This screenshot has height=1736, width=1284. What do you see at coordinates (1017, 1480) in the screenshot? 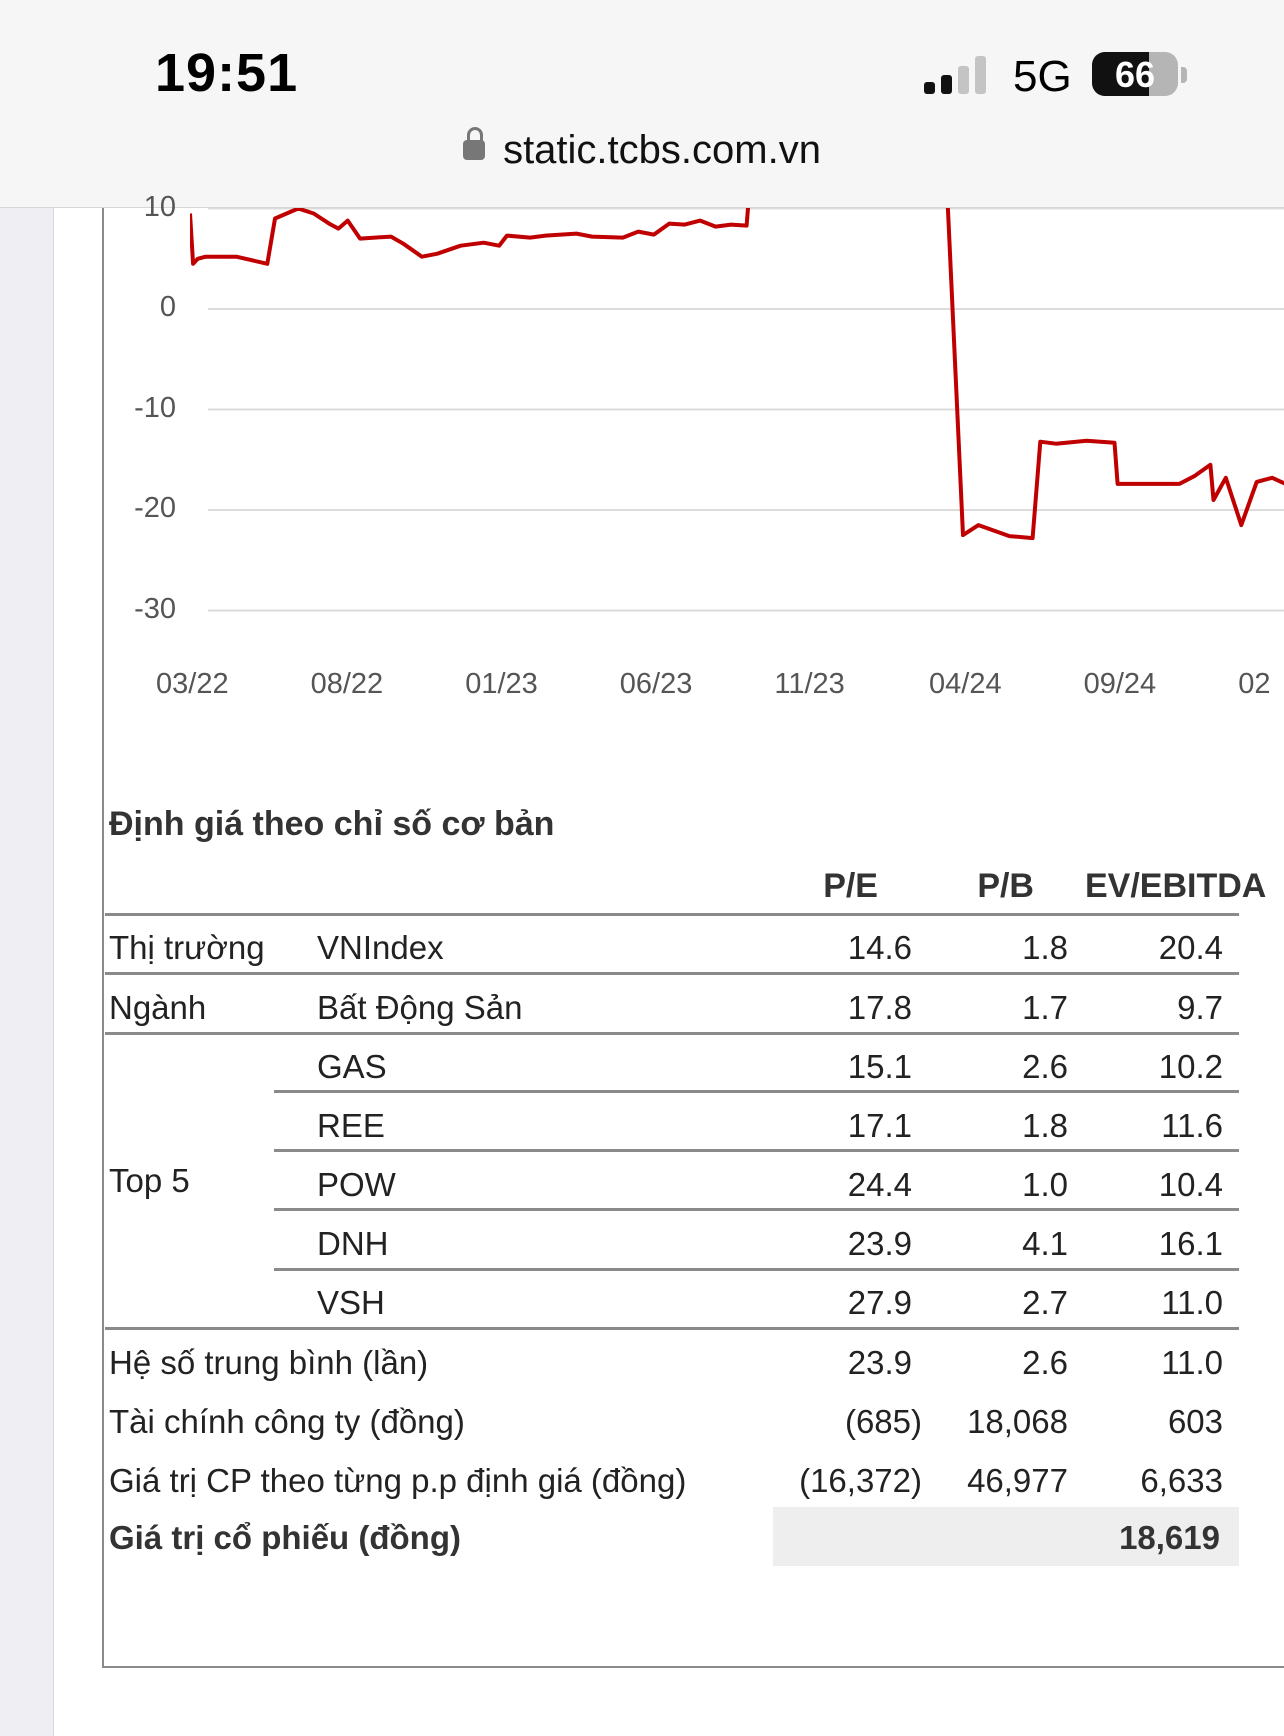
I see `summary-pb: 46,977` at bounding box center [1017, 1480].